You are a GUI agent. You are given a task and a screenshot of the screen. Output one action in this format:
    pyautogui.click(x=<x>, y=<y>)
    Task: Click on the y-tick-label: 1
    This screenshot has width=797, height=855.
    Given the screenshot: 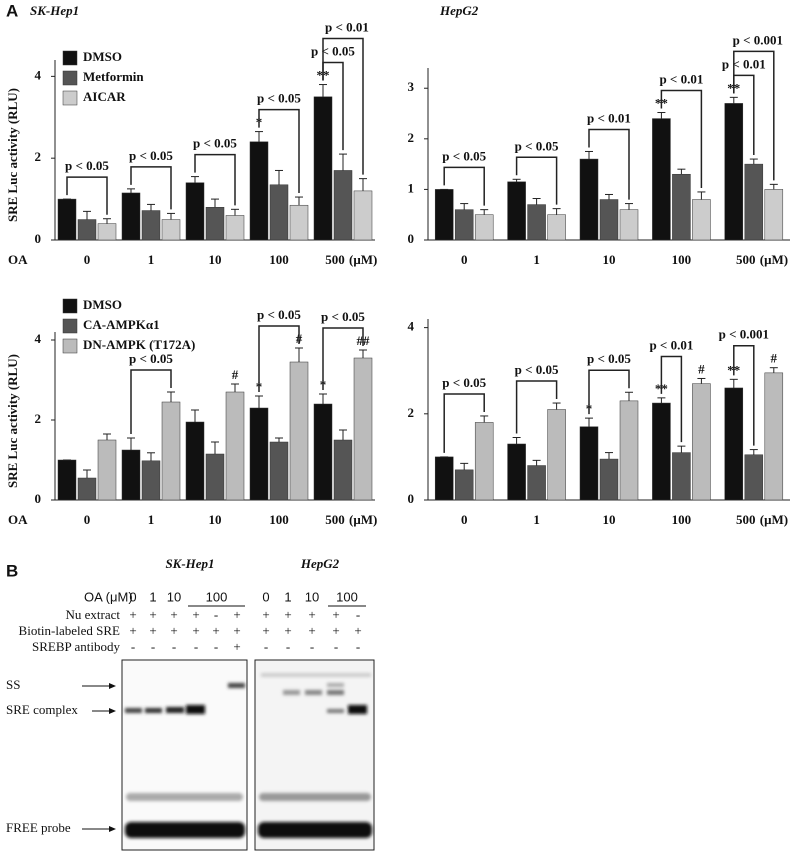 What is the action you would take?
    pyautogui.click(x=411, y=187)
    